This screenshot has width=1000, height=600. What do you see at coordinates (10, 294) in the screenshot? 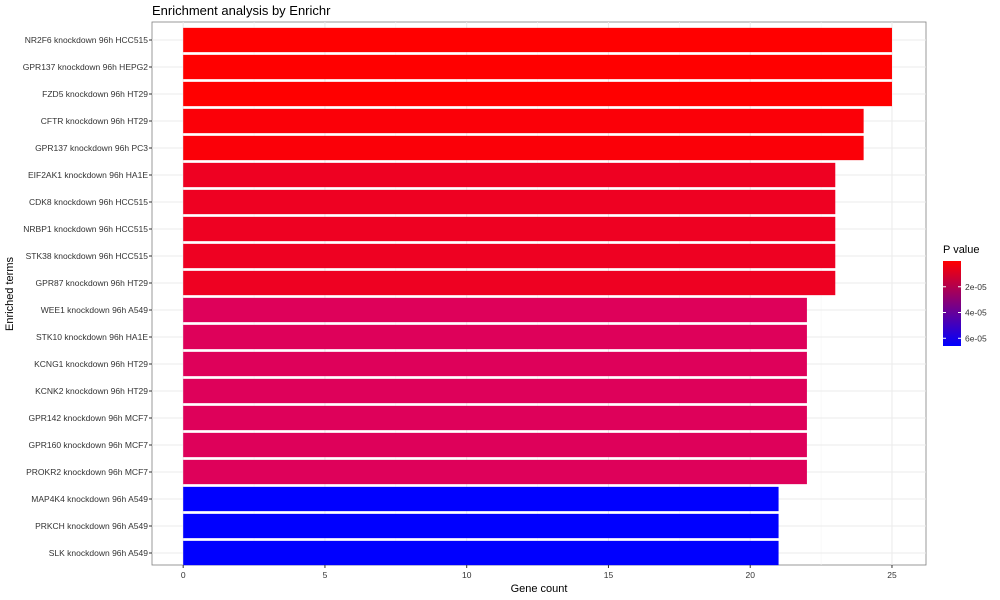
I see `y-axis-label: Enriched terms` at bounding box center [10, 294].